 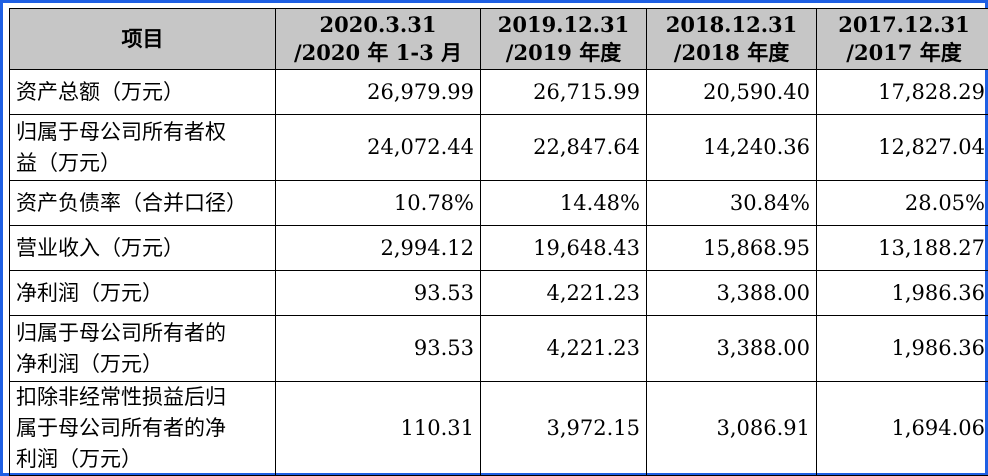 I want to click on table-row: 资产负债率（合并口径） 10.78% 14.48% 30.84% 28.05%, so click(x=498, y=203).